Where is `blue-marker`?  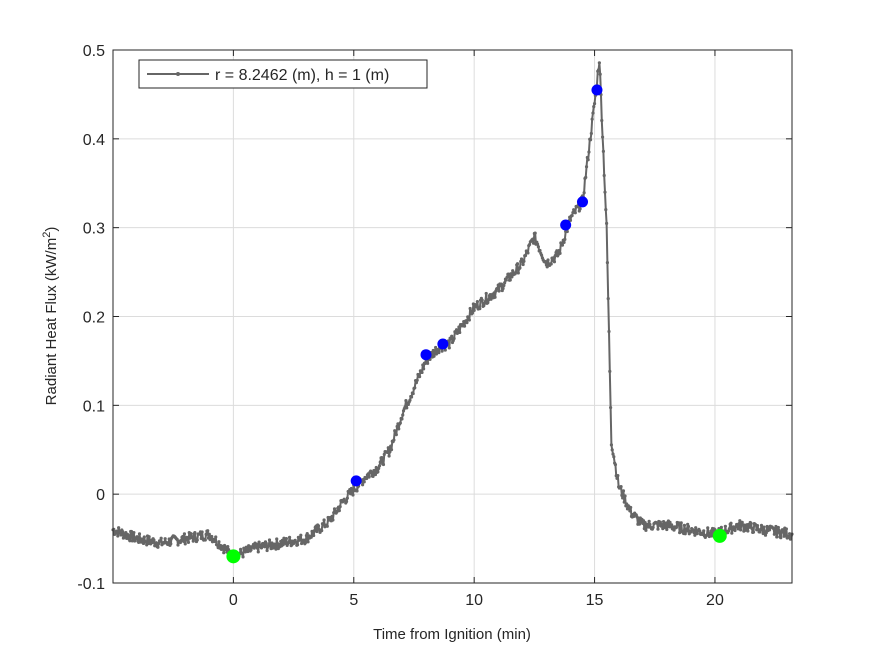 blue-marker is located at coordinates (597, 90).